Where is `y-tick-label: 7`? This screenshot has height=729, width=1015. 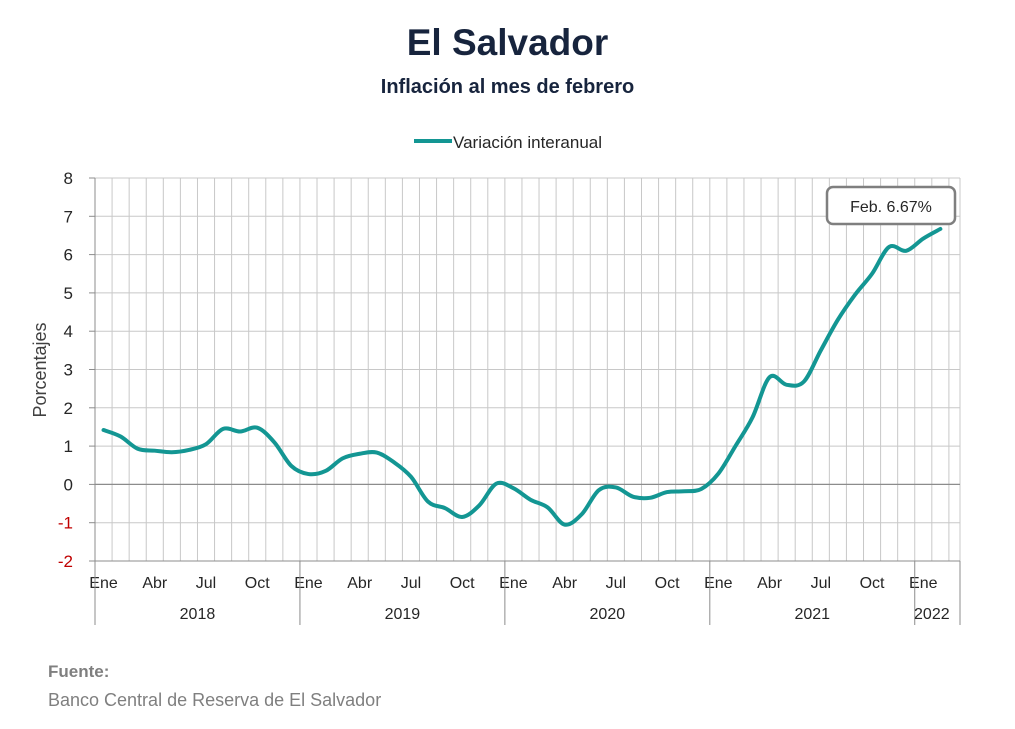
y-tick-label: 7 is located at coordinates (68, 216).